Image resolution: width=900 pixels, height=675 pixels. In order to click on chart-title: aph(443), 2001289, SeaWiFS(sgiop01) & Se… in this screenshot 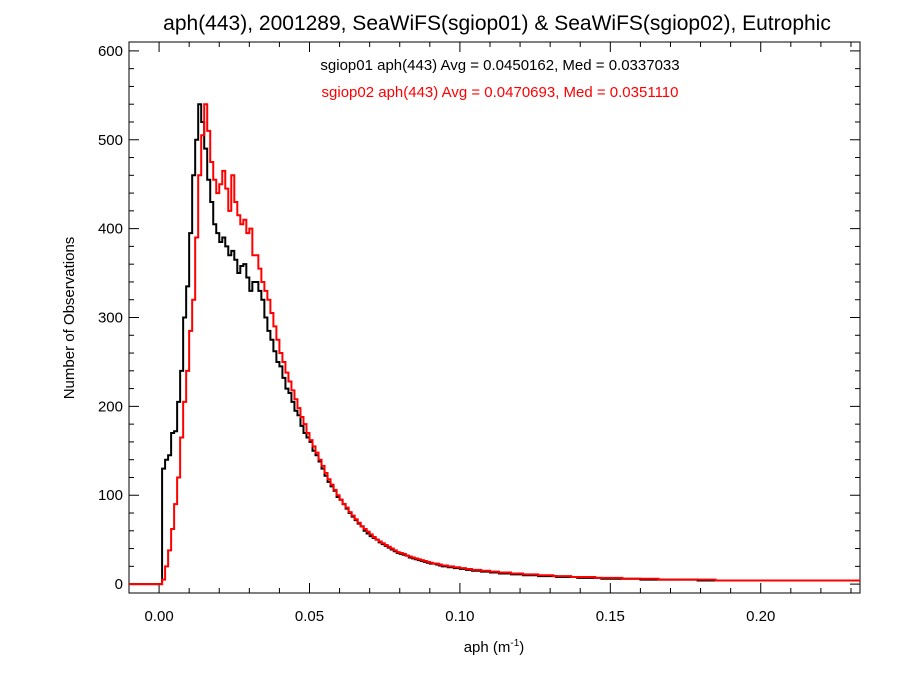, I will do `click(497, 23)`.